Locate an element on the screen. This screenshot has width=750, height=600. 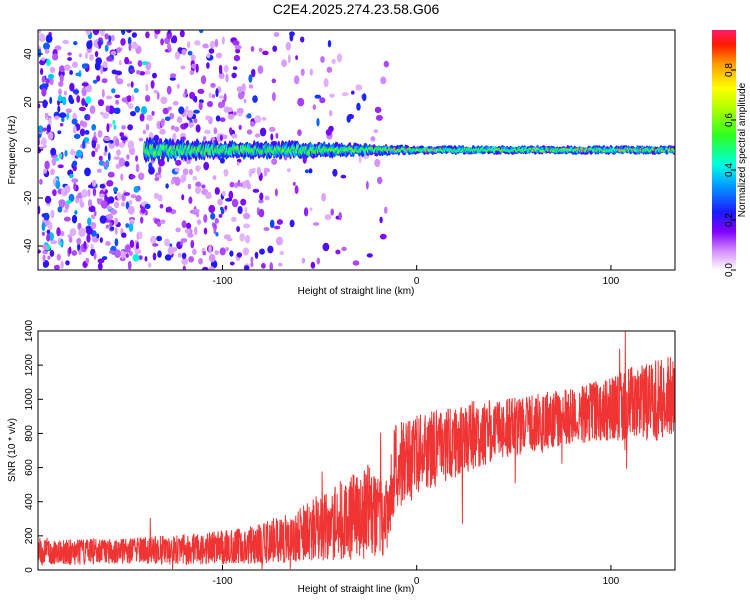
colorbar-label: Normalized spectral amplitude is located at coordinates (742, 149).